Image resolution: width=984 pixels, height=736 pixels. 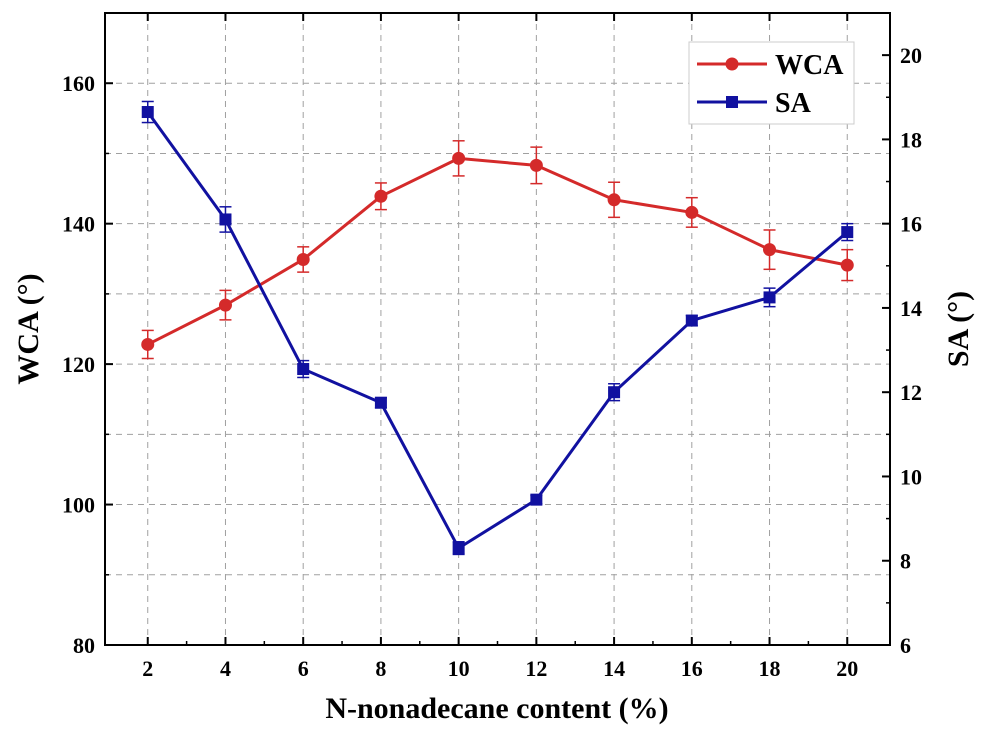 I want to click on x-tick-label: 14, so click(x=614, y=668).